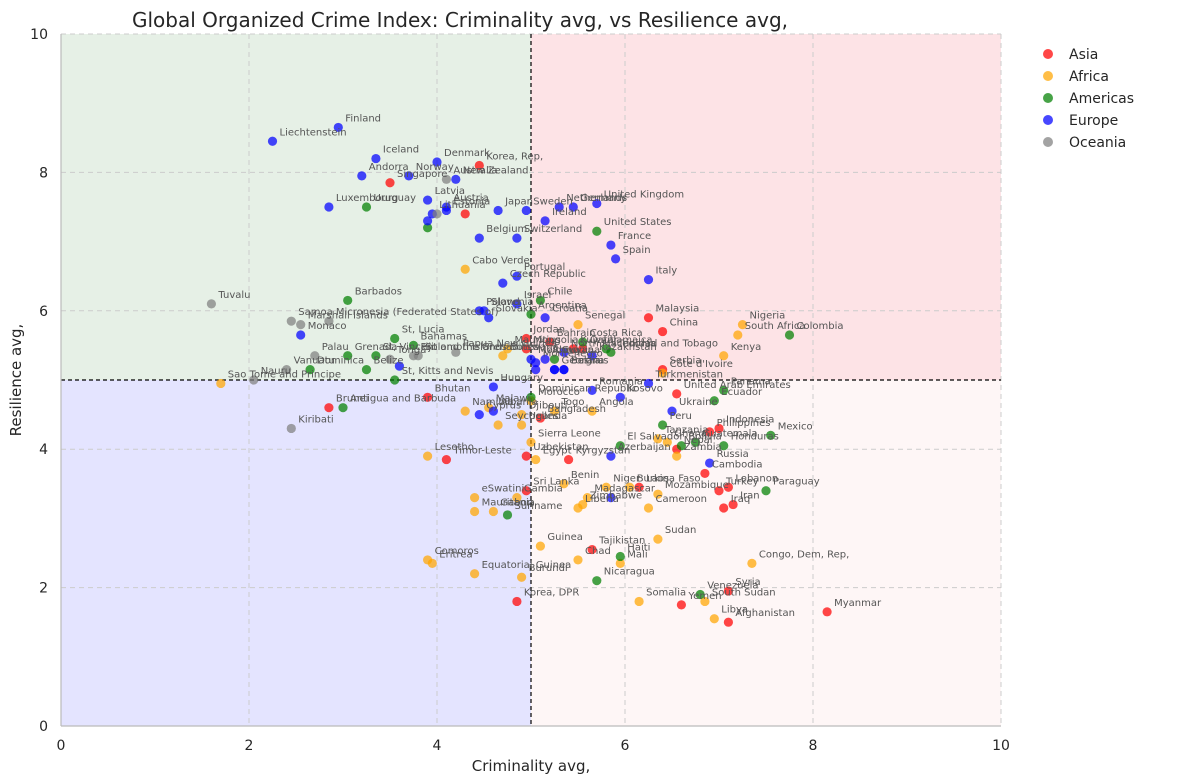 This screenshot has width=1184, height=784. Describe the element at coordinates (389, 361) in the screenshot. I see `point-label: Belize` at that location.